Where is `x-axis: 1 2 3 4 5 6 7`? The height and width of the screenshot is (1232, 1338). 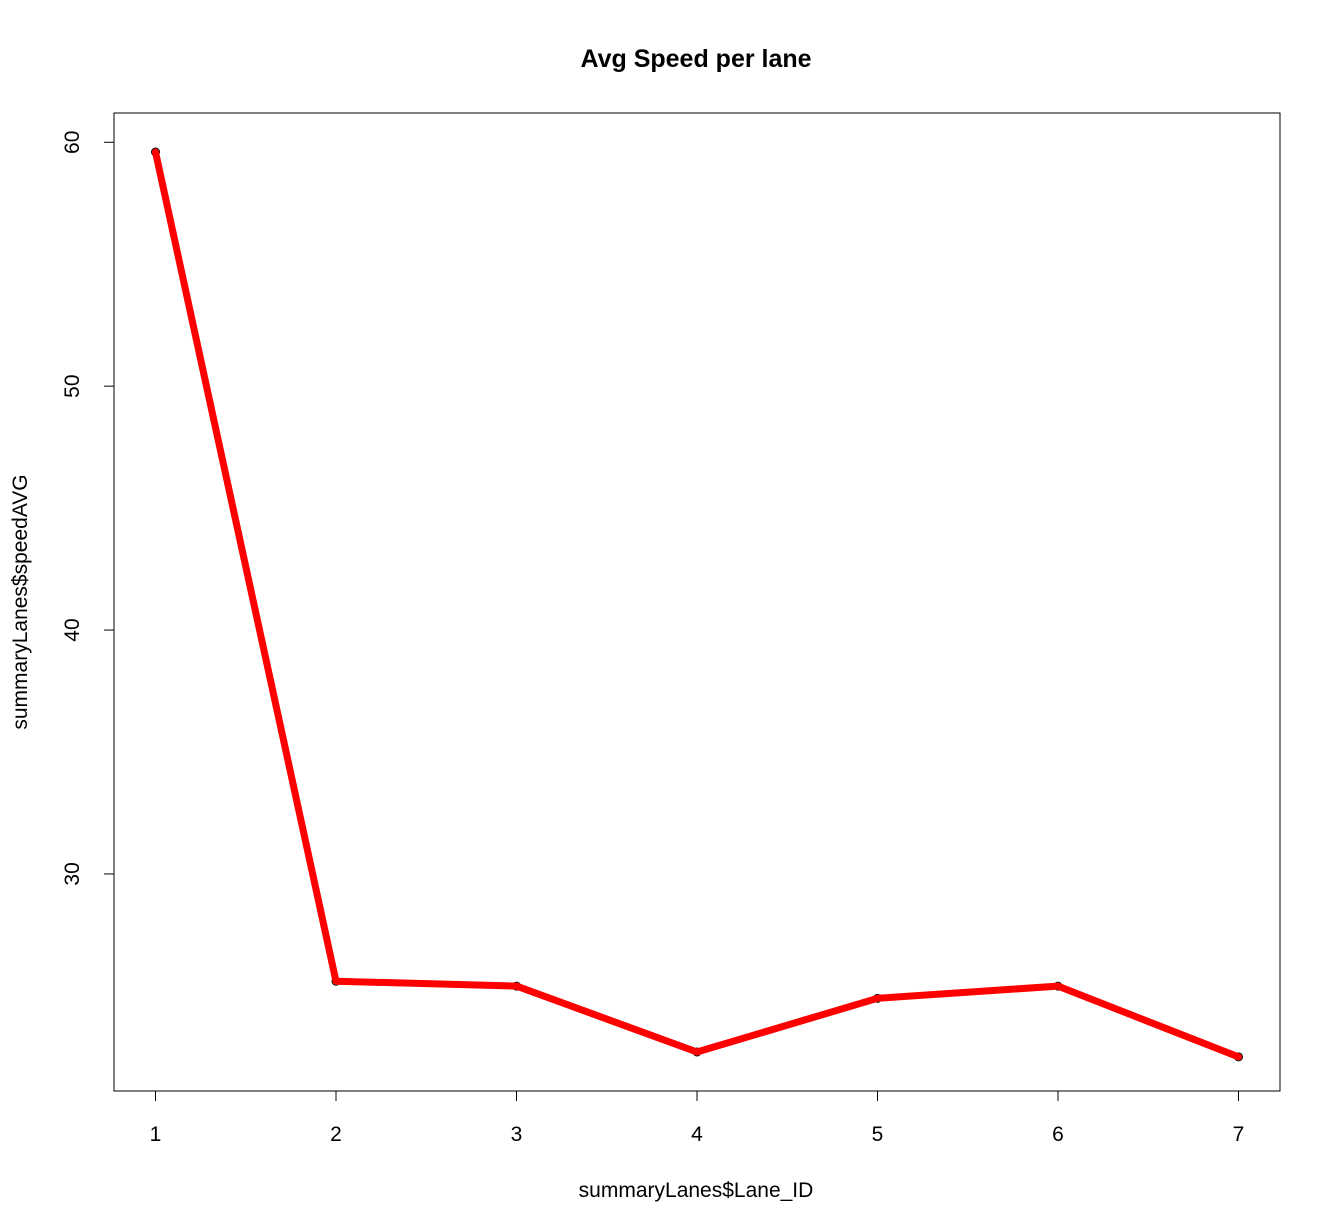 x-axis: 1 2 3 4 5 6 7 is located at coordinates (697, 1118).